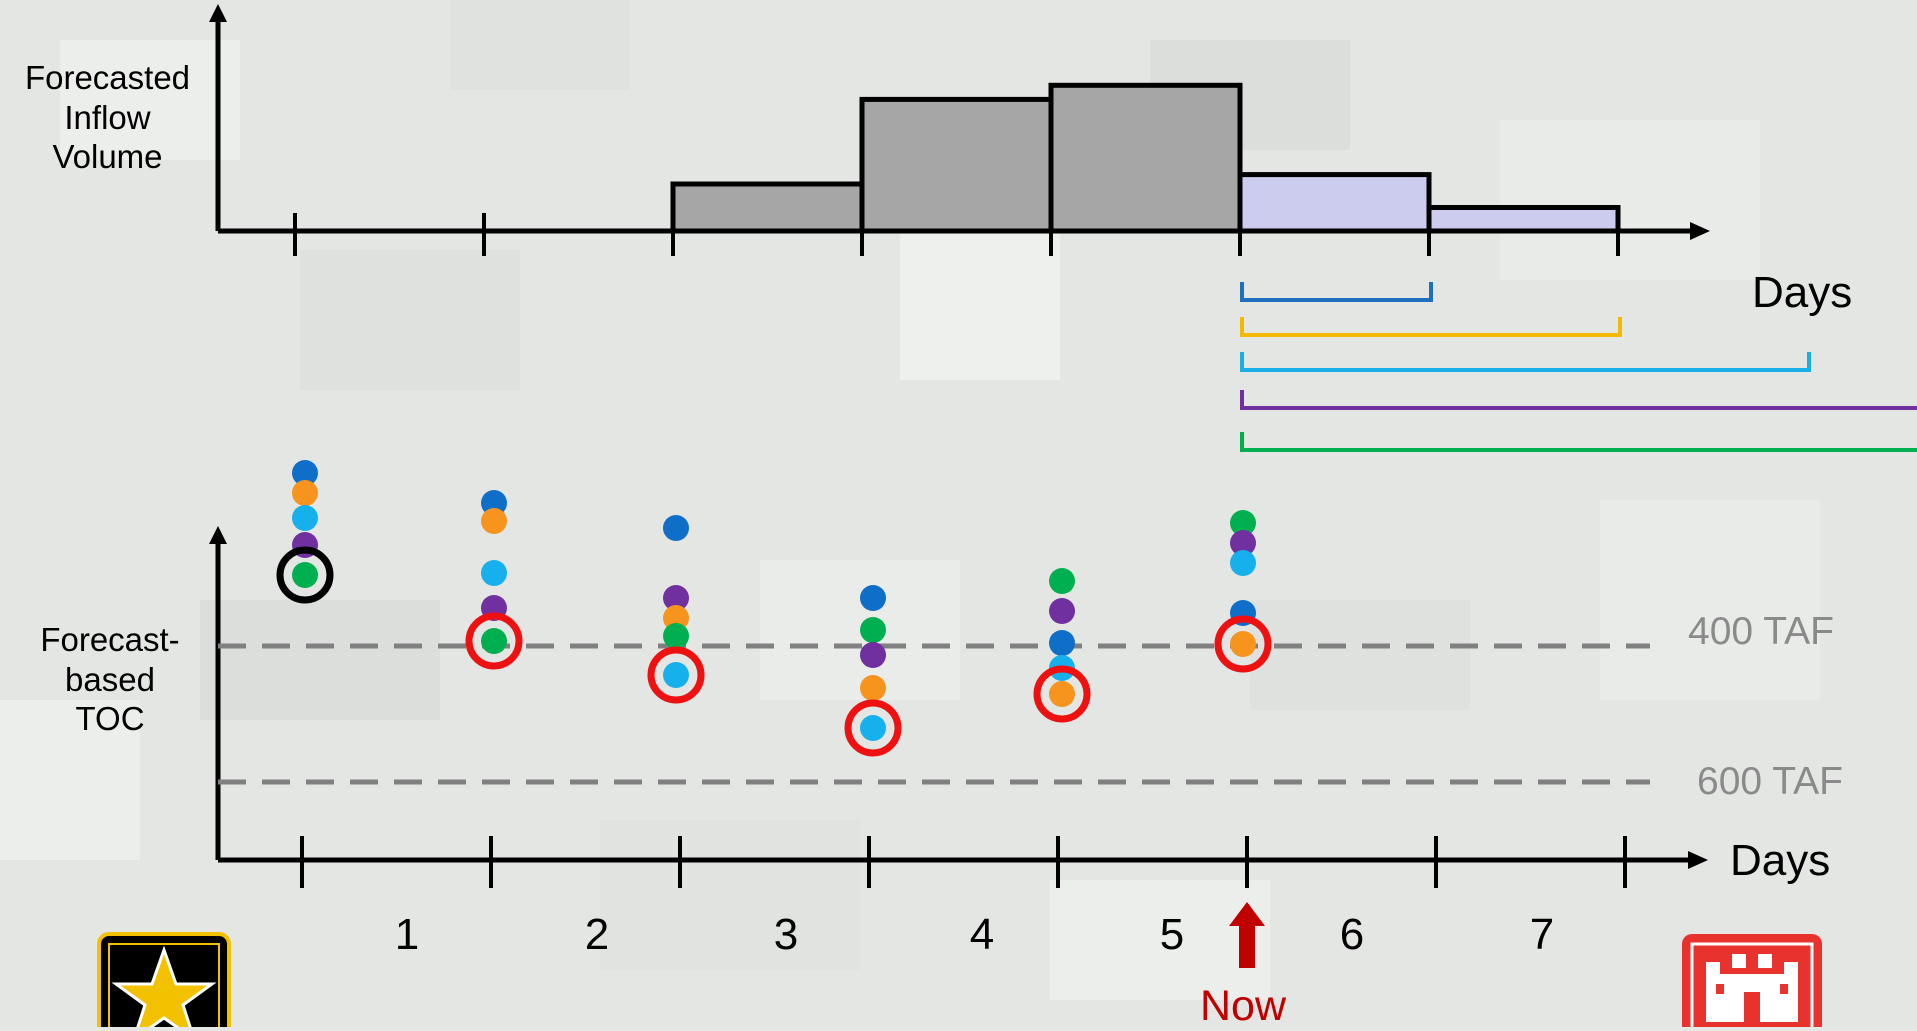 The width and height of the screenshot is (1917, 1031). Describe the element at coordinates (1243, 1006) in the screenshot. I see `now-label: Now` at that location.